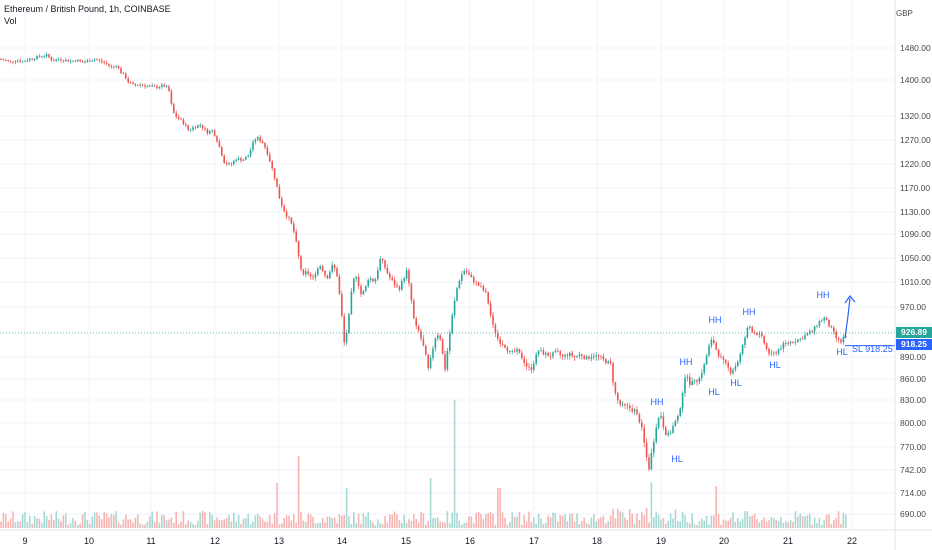 This screenshot has width=932, height=550. Describe the element at coordinates (913, 447) in the screenshot. I see `price-tick-label: 770.00` at that location.